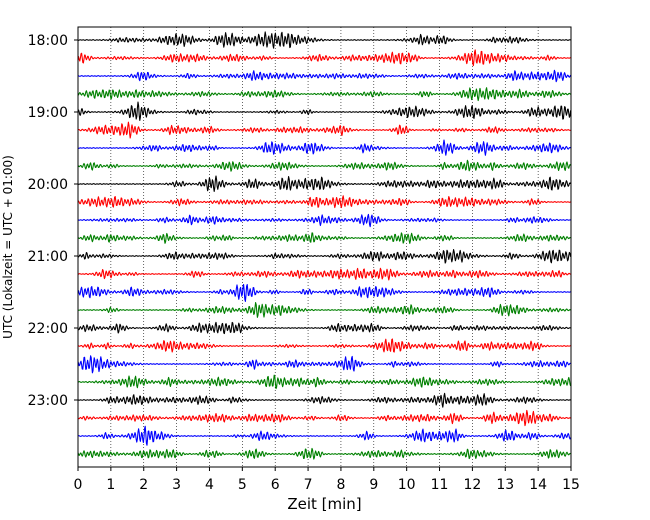 This screenshot has height=520, width=650. I want to click on x-tick-label: 11, so click(440, 485).